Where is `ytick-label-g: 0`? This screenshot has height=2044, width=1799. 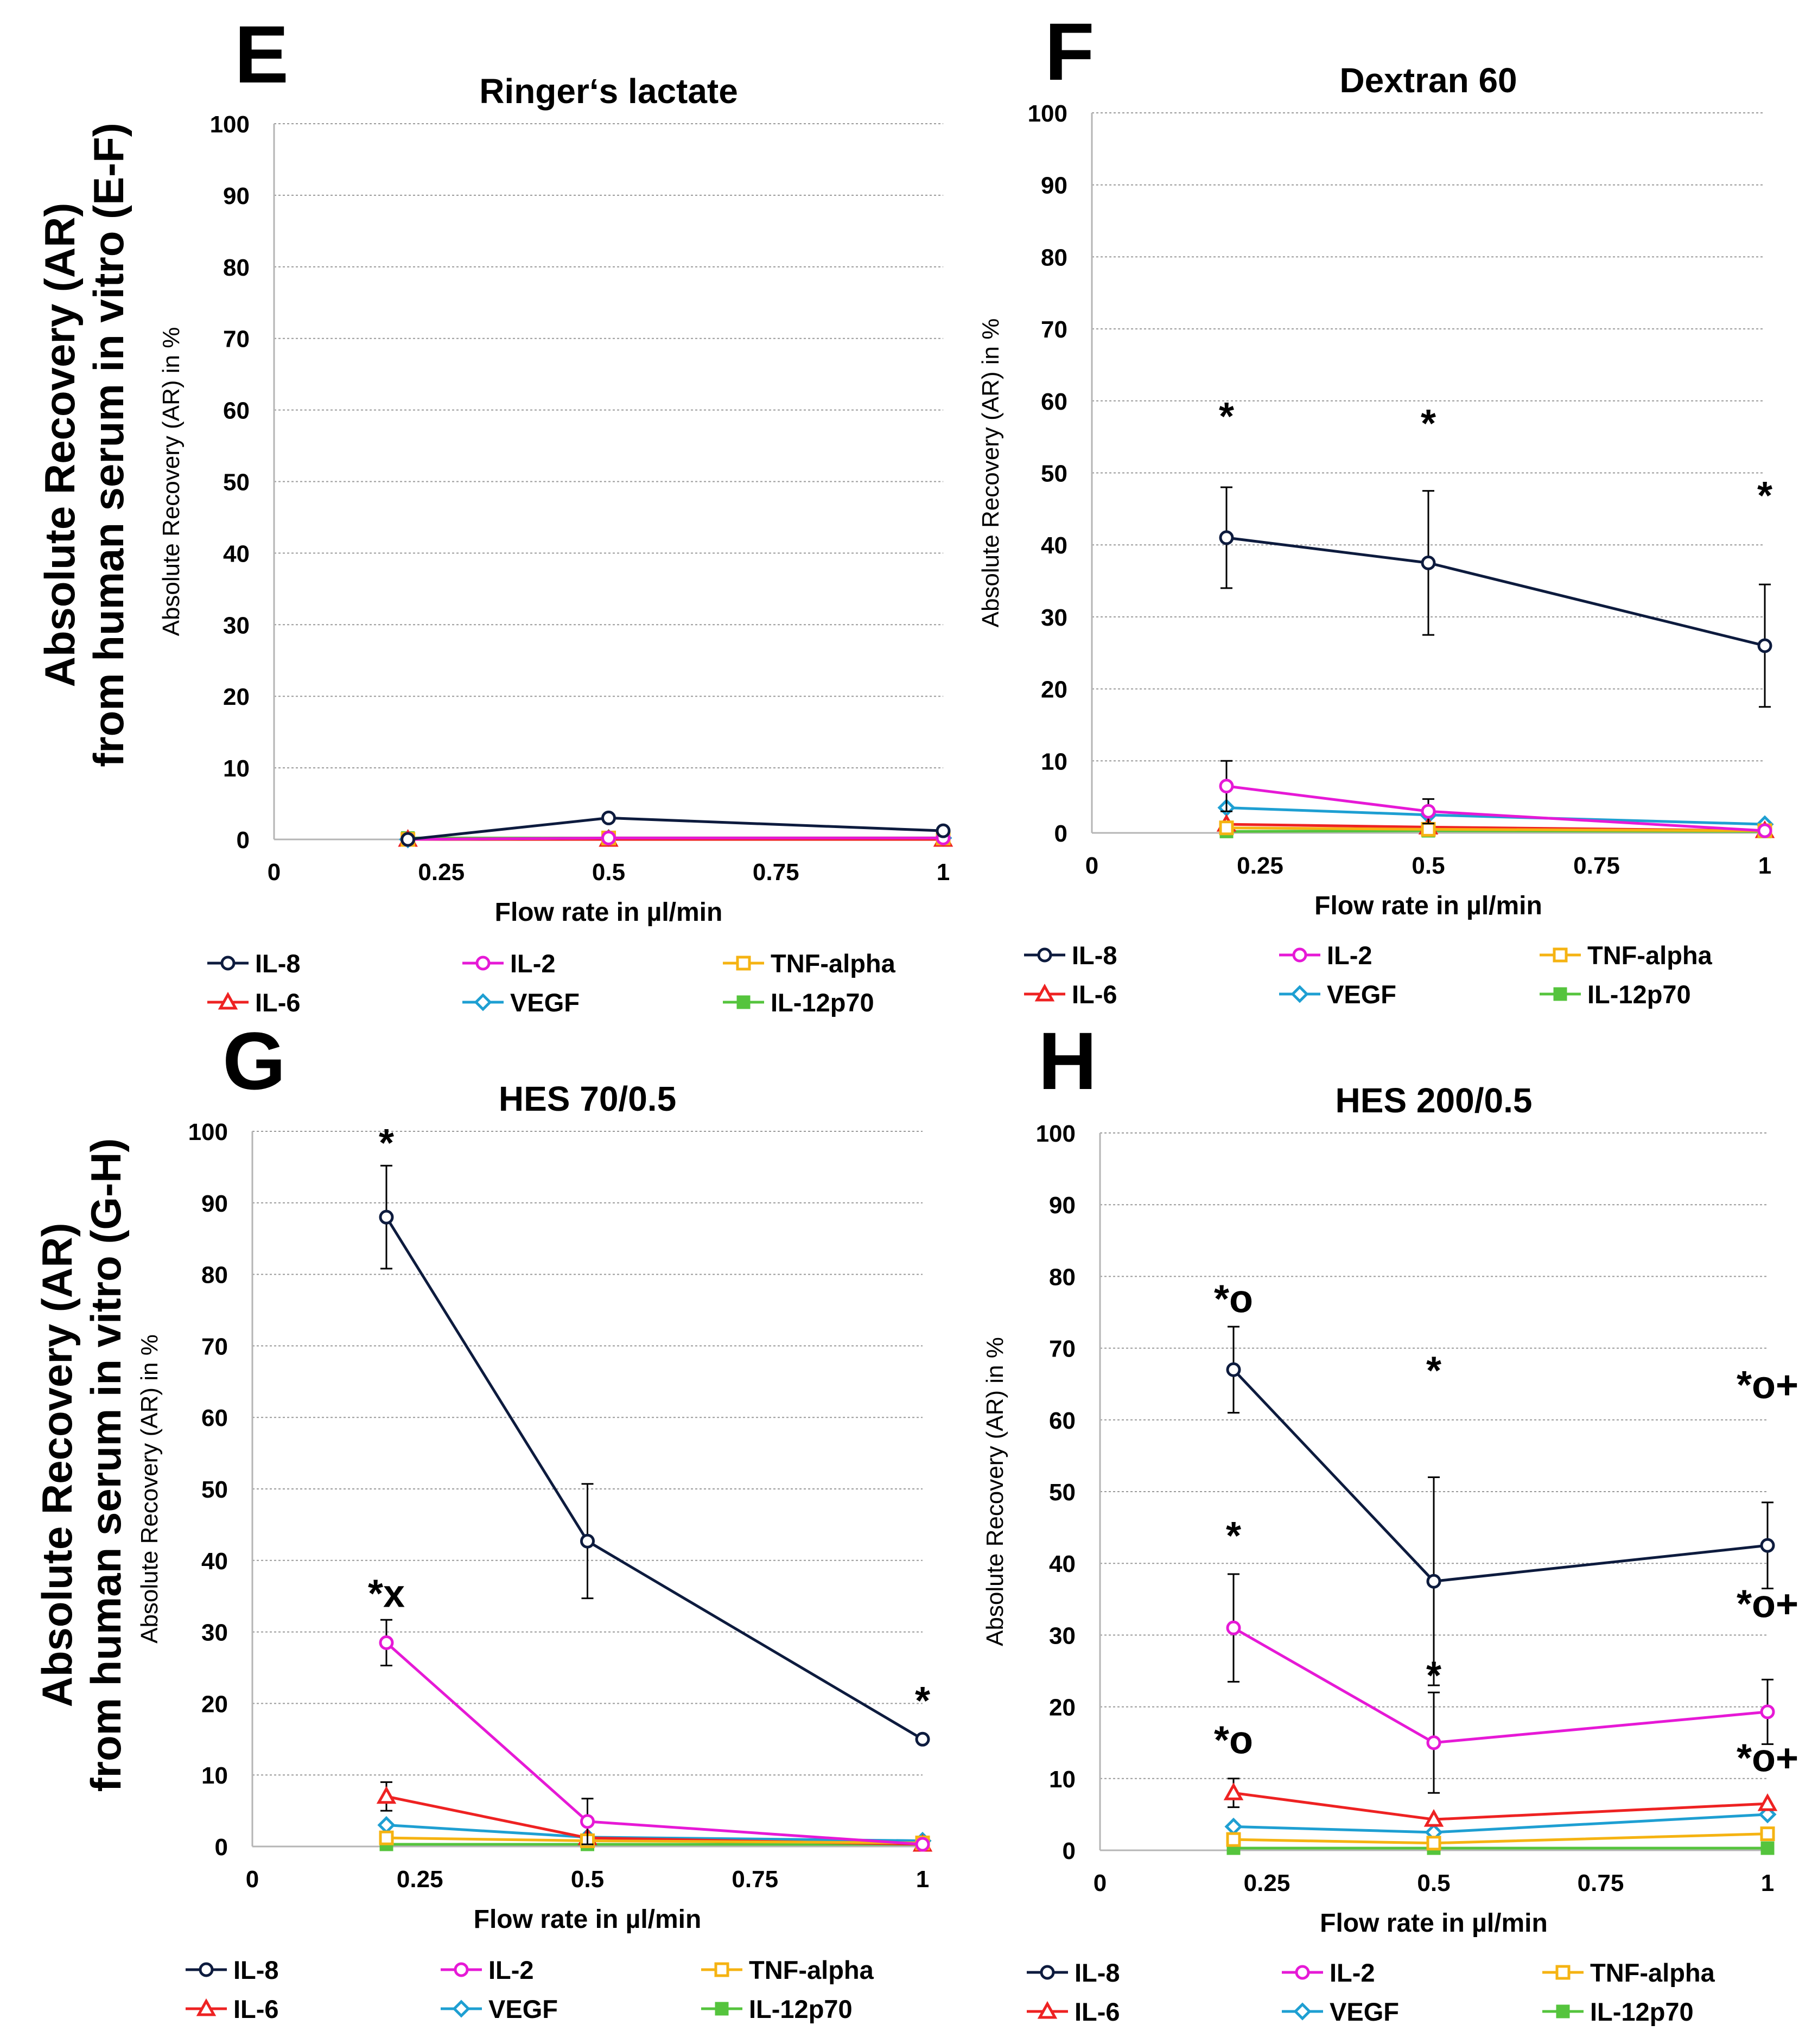 ytick-label-g: 0 is located at coordinates (221, 1847).